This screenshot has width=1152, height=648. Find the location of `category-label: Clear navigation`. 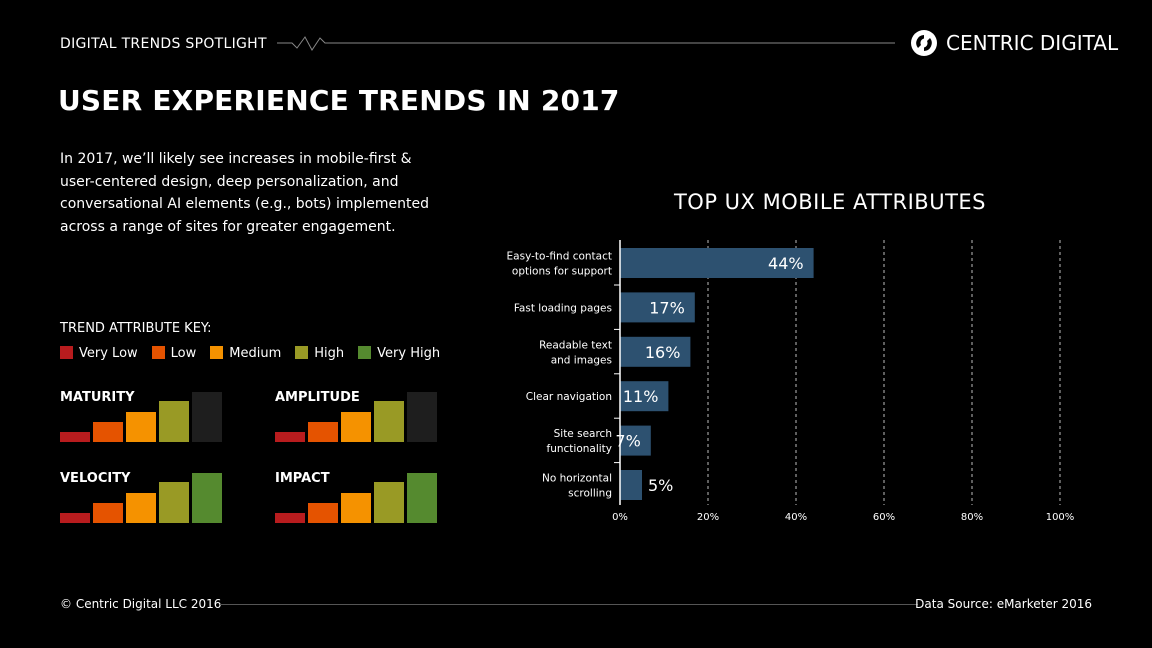

category-label: Clear navigation is located at coordinates (569, 397).